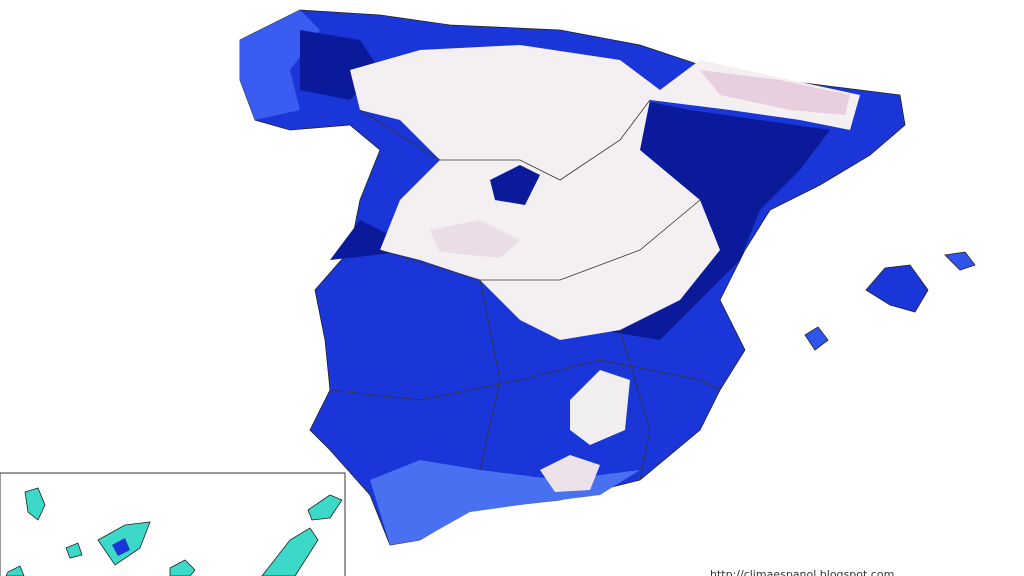 The height and width of the screenshot is (576, 1024). Describe the element at coordinates (960, 261) in the screenshot. I see `menorca` at that location.